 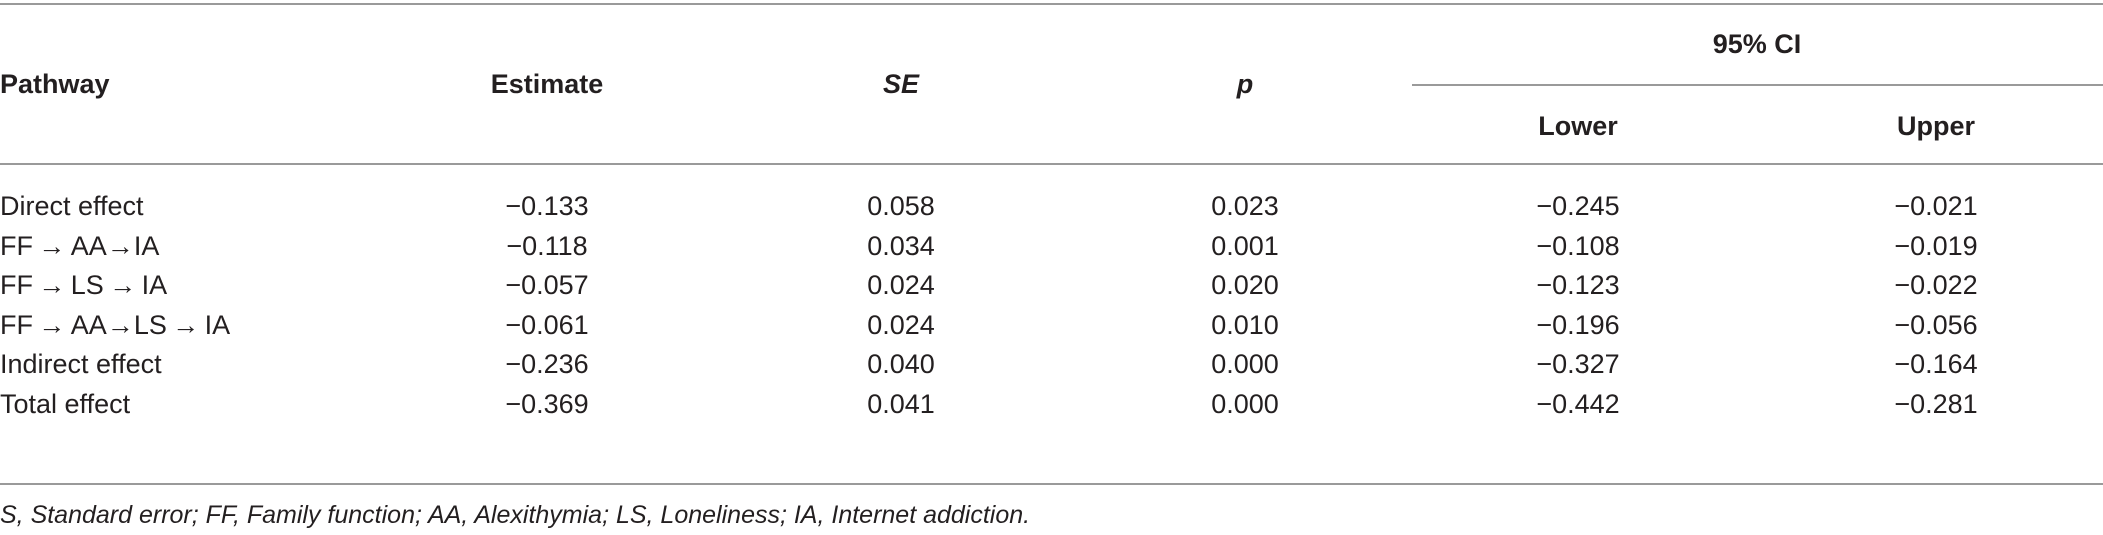 I want to click on header-estimate: Estimate, so click(x=547, y=84).